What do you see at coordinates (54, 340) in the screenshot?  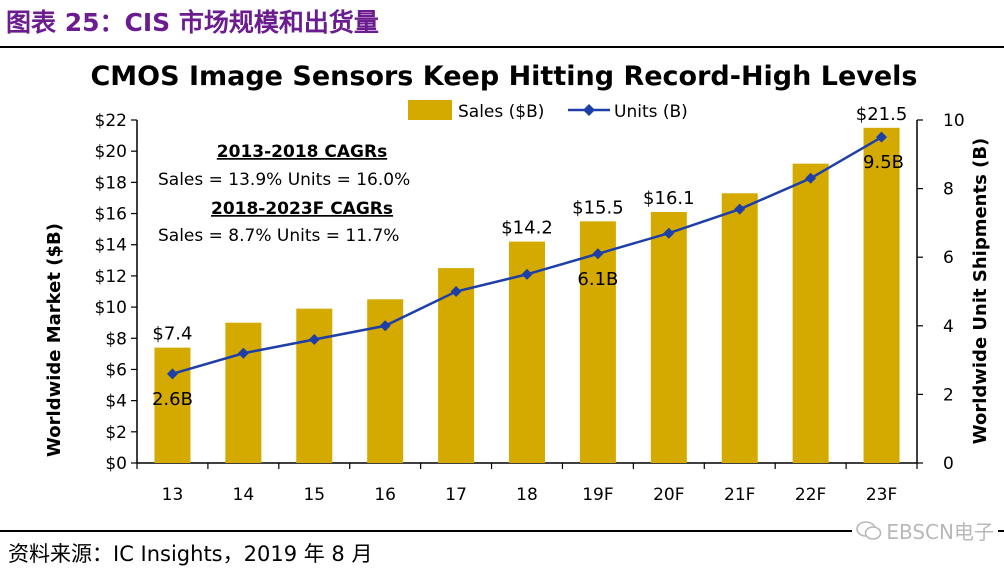 I see `y-axis-label: Worldwide Market ($B)` at bounding box center [54, 340].